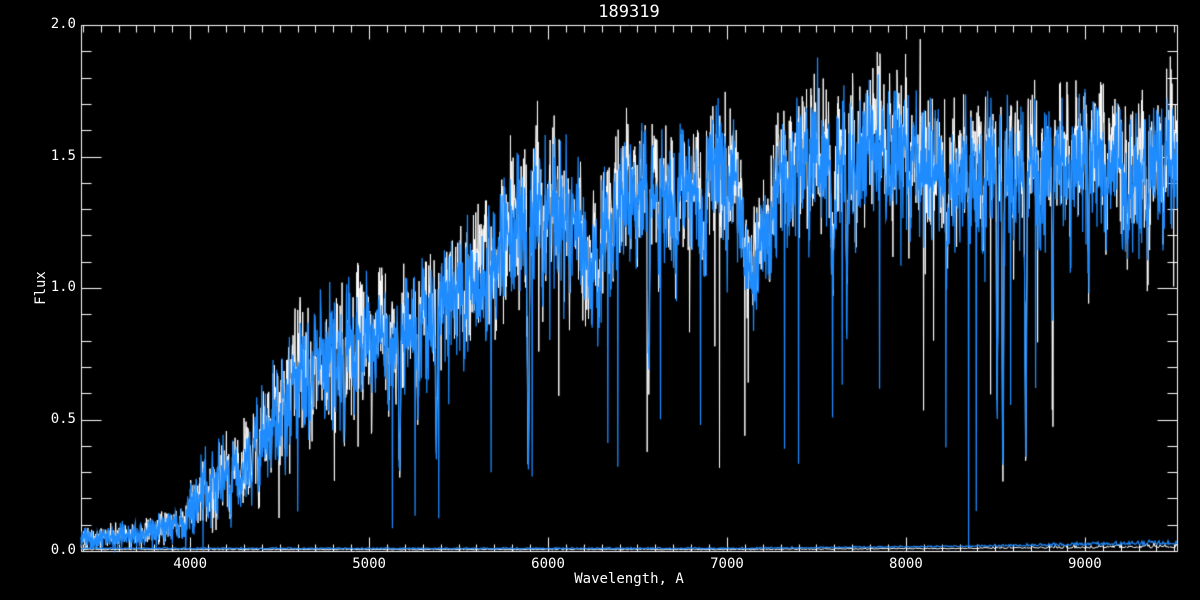  What do you see at coordinates (727, 564) in the screenshot?
I see `x-tick-label: 7000` at bounding box center [727, 564].